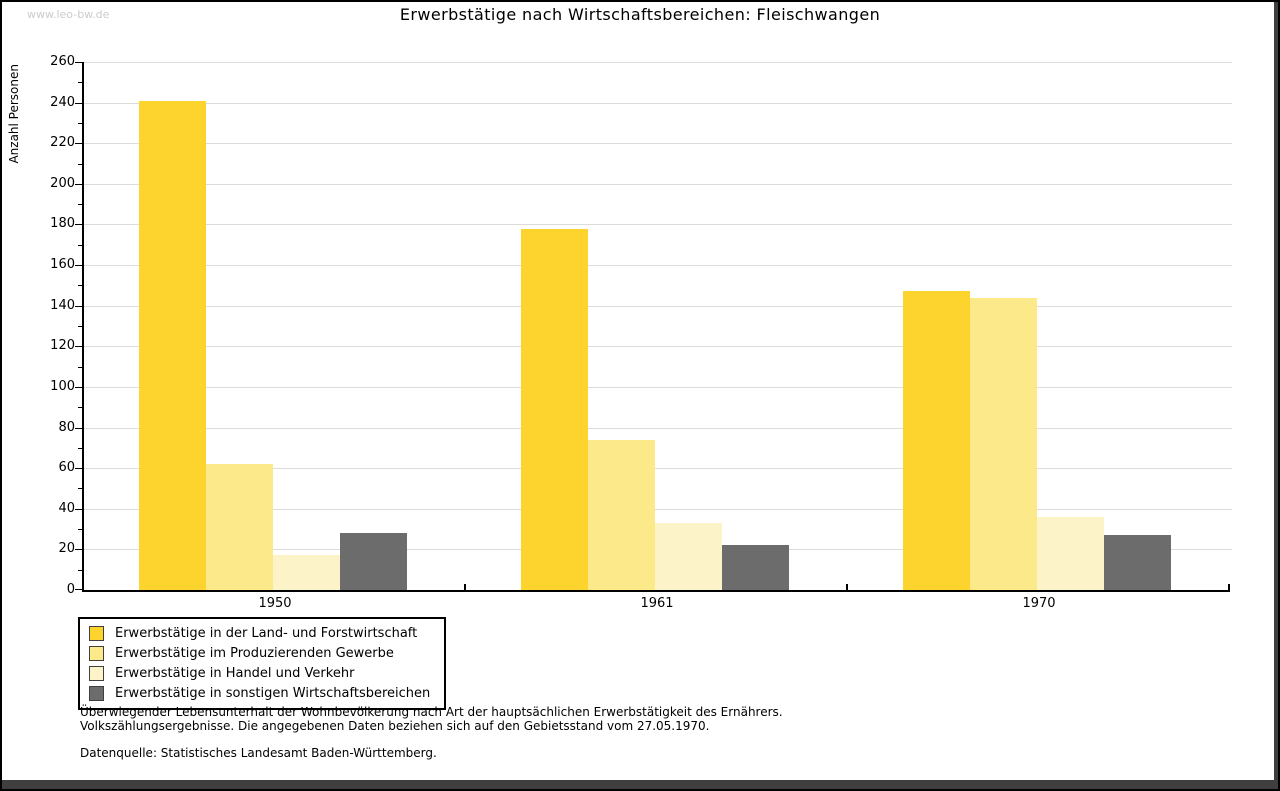 The width and height of the screenshot is (1280, 791). I want to click on frame-shadow-bottom, so click(640, 784).